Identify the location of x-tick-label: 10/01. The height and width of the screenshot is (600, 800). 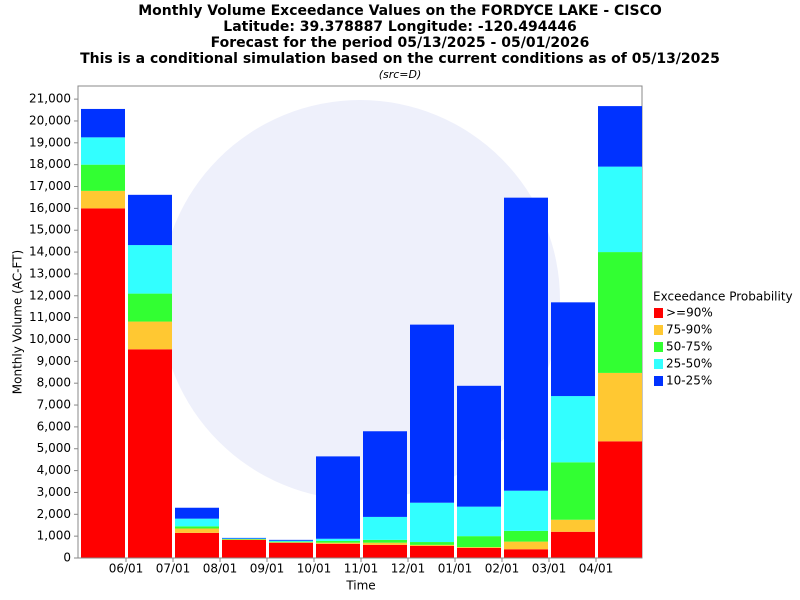
(314, 569).